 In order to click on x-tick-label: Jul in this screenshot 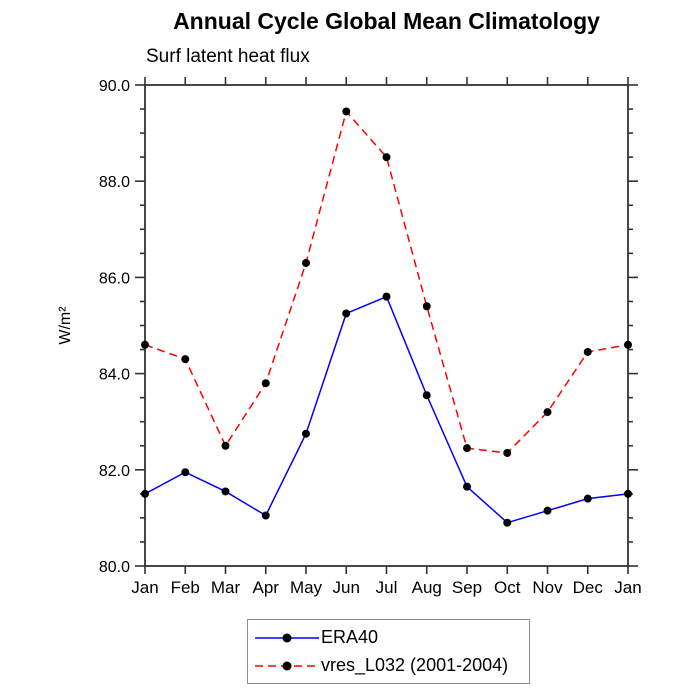, I will do `click(387, 587)`.